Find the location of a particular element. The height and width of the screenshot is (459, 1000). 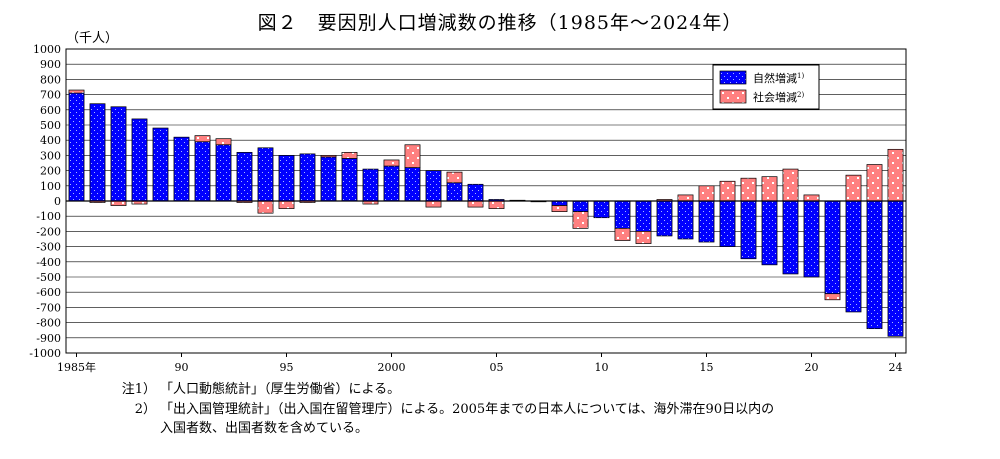

bar-social-1992 is located at coordinates (223, 142).